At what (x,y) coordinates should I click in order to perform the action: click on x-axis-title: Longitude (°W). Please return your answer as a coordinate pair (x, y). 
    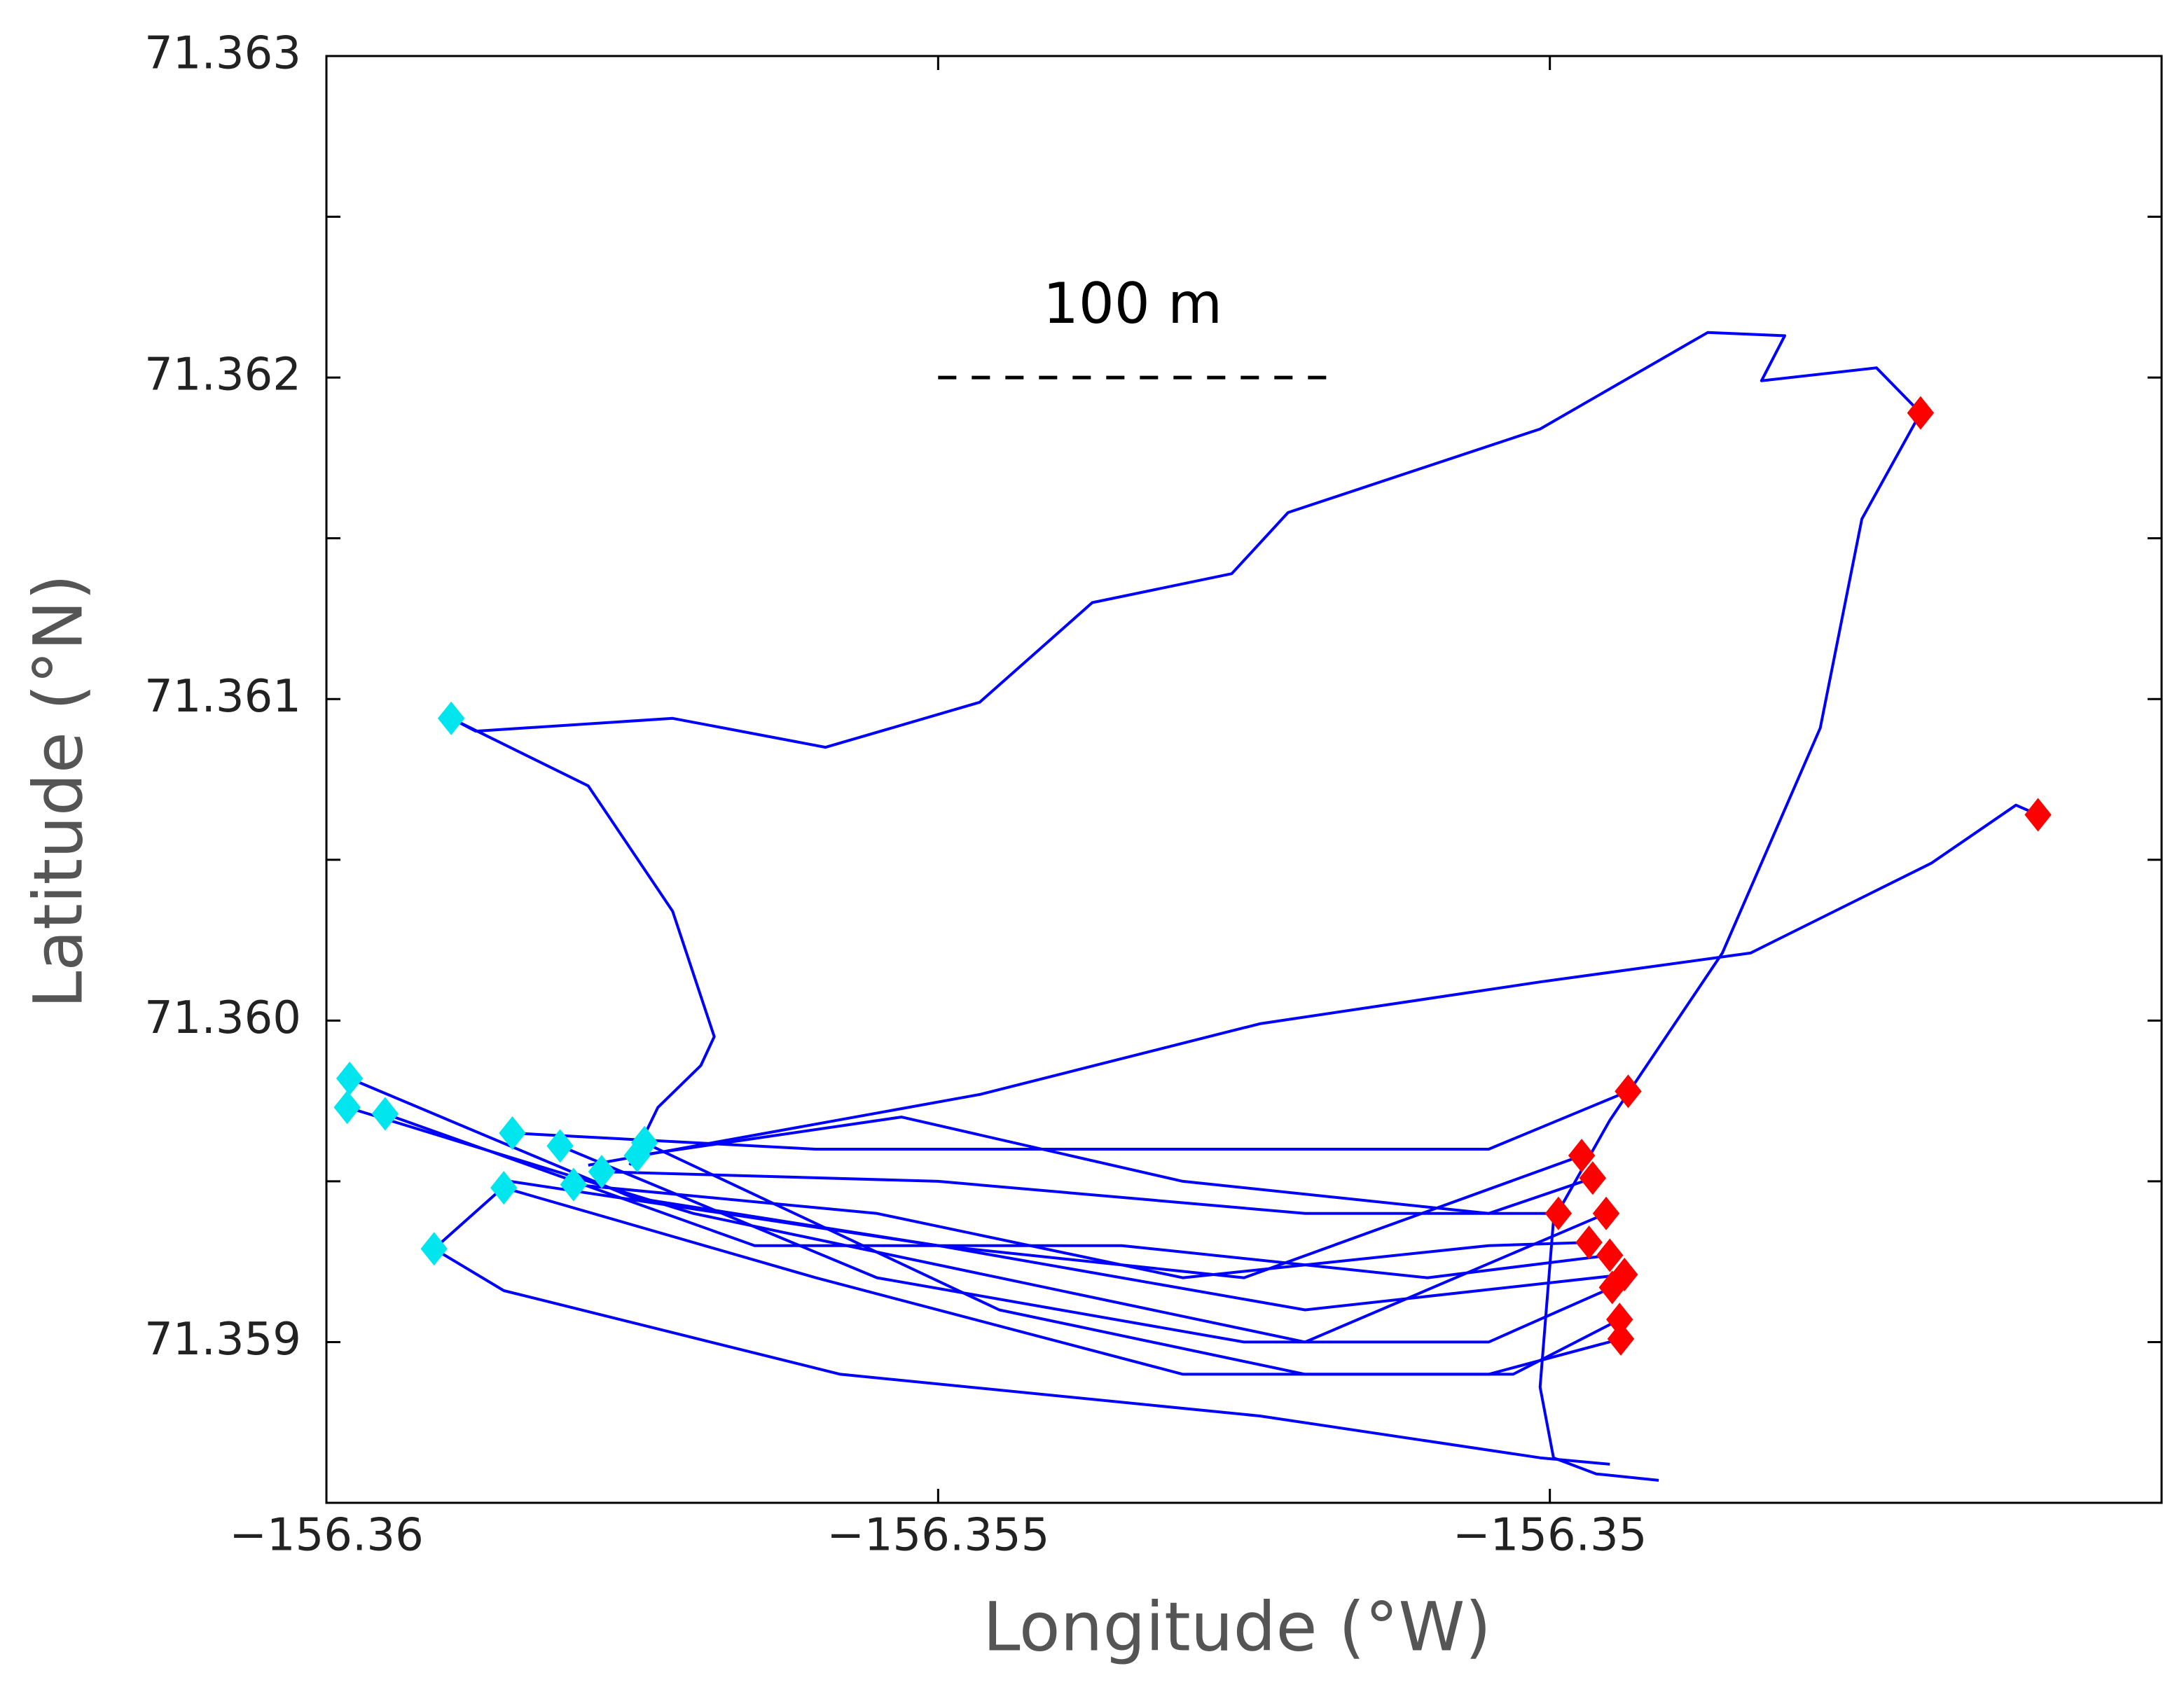
    Looking at the image, I should click on (1237, 1627).